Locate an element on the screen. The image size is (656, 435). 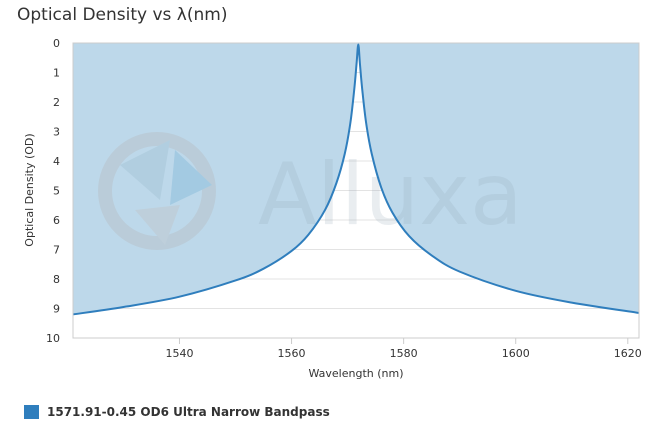
x-axis-ticks: 1540 1560 1580 1600 1620 is located at coordinates (403, 349).